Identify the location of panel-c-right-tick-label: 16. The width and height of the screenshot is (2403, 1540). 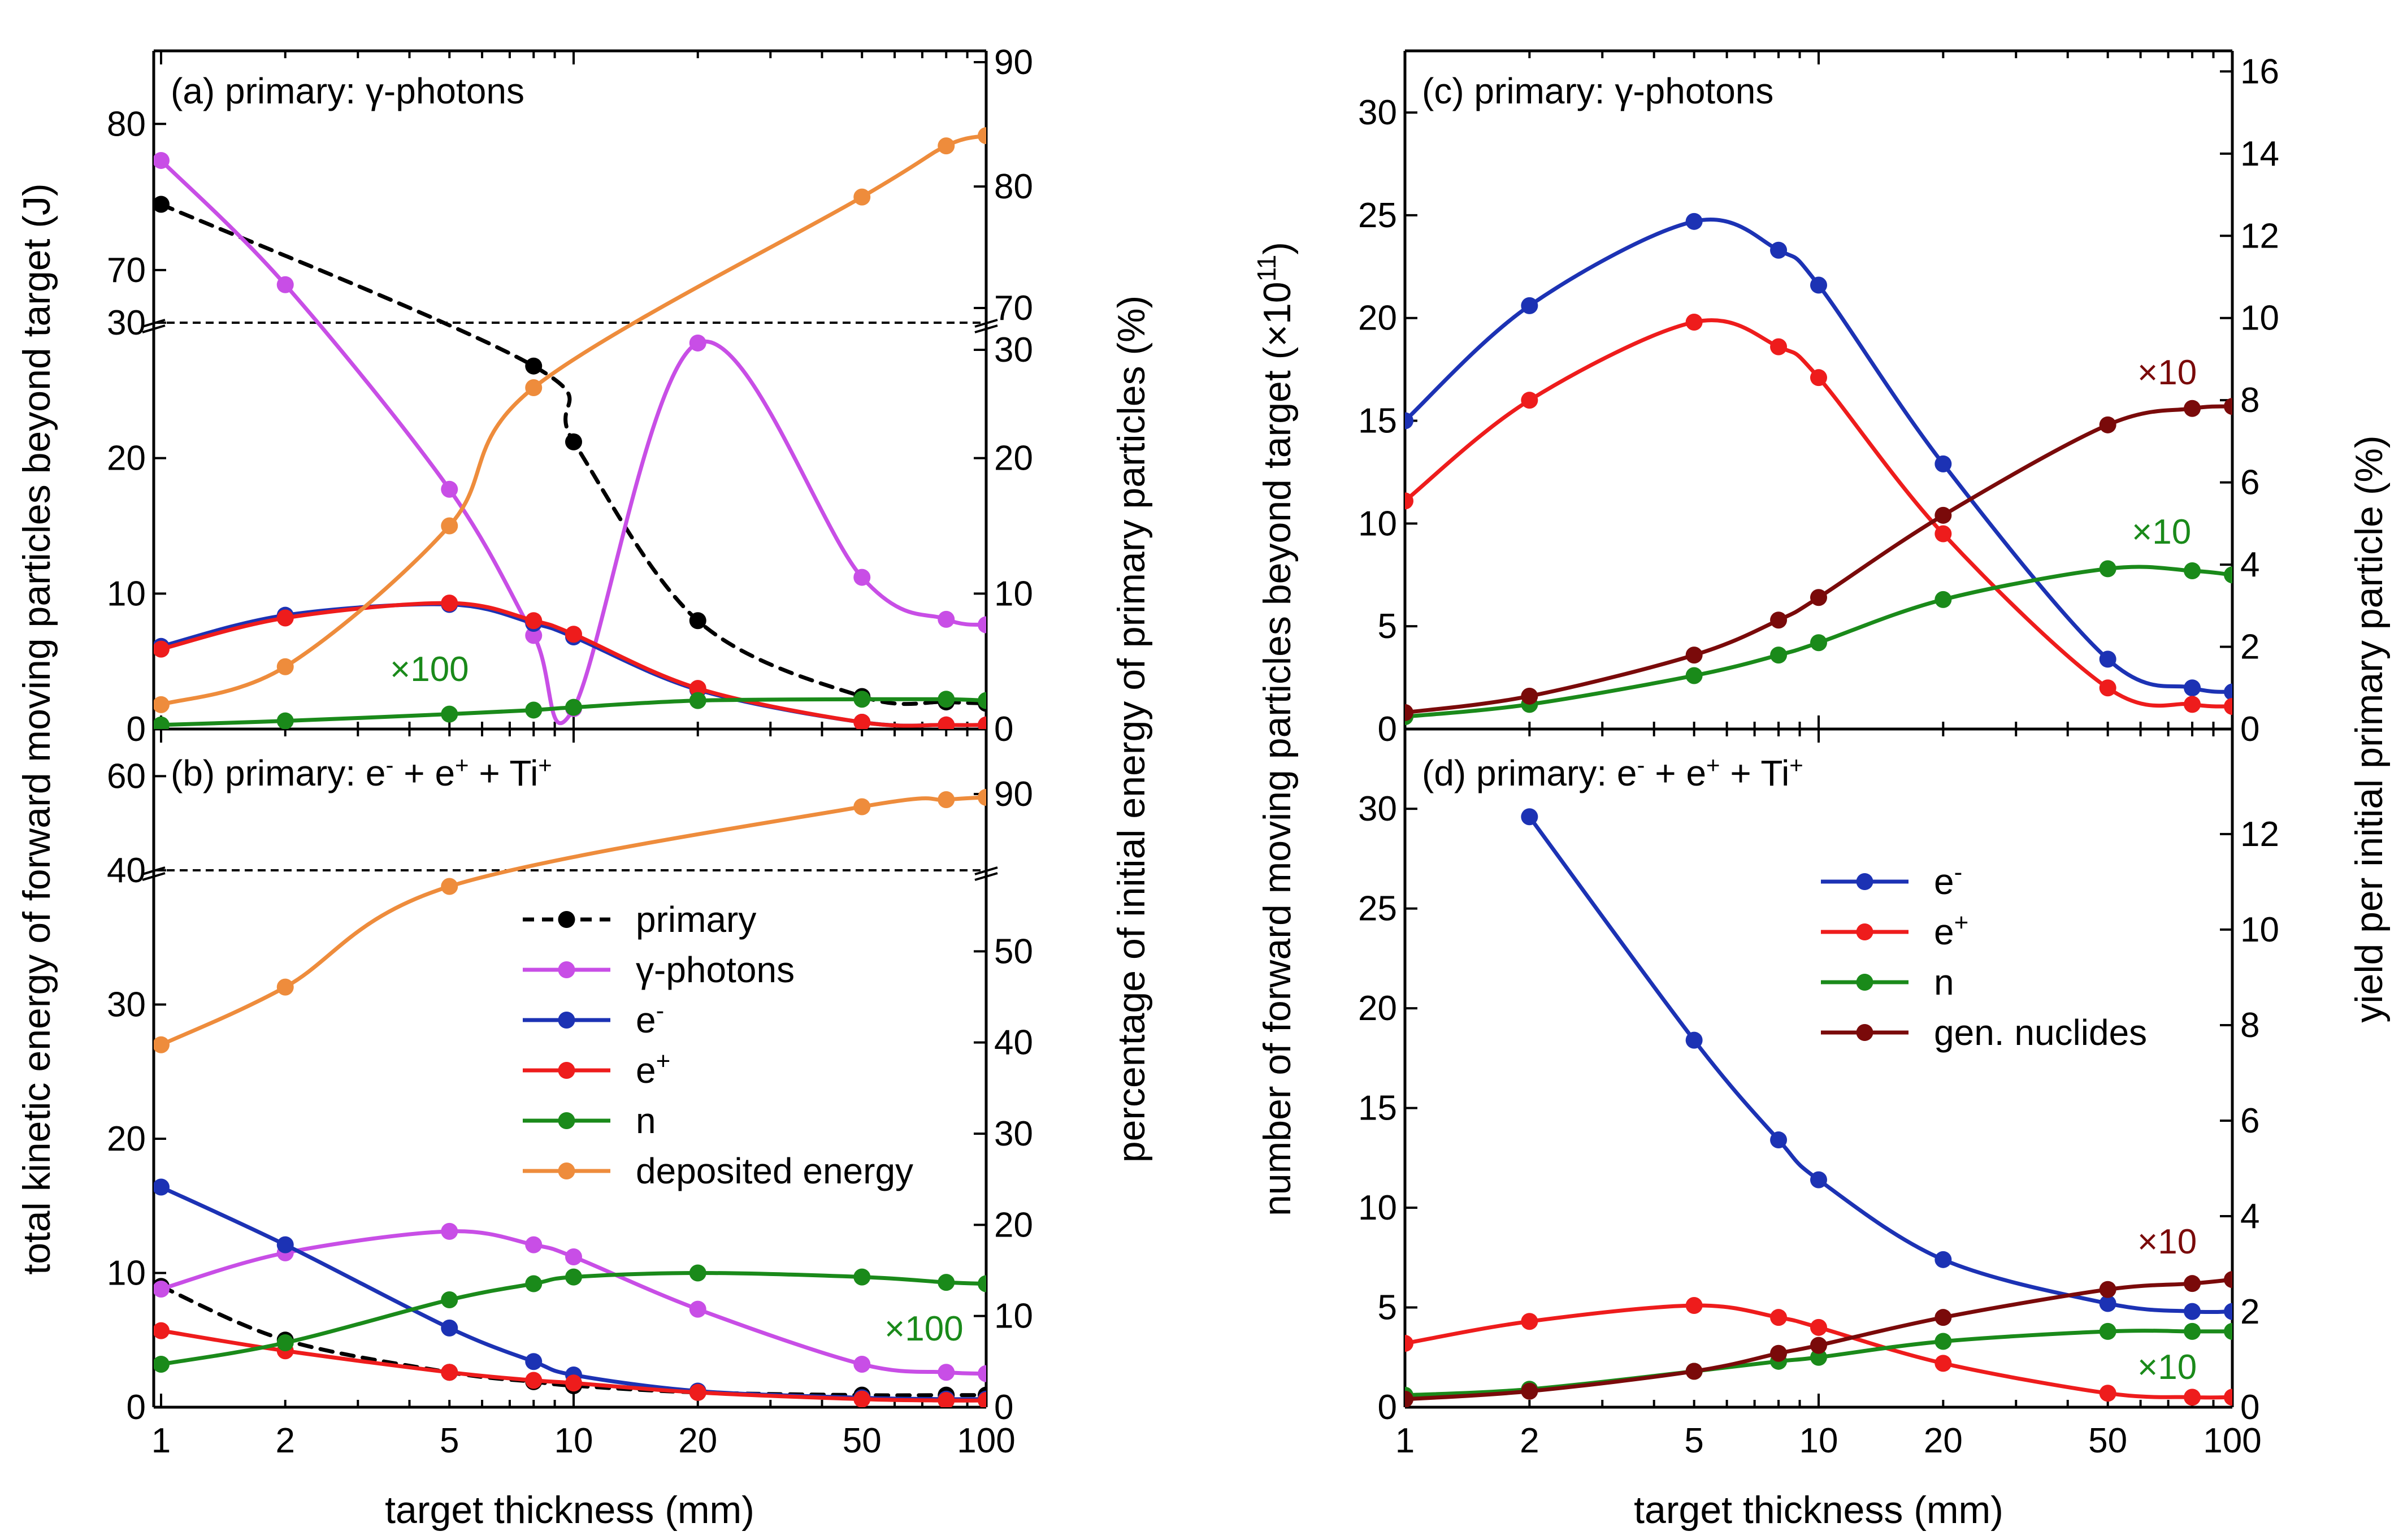
(2259, 71).